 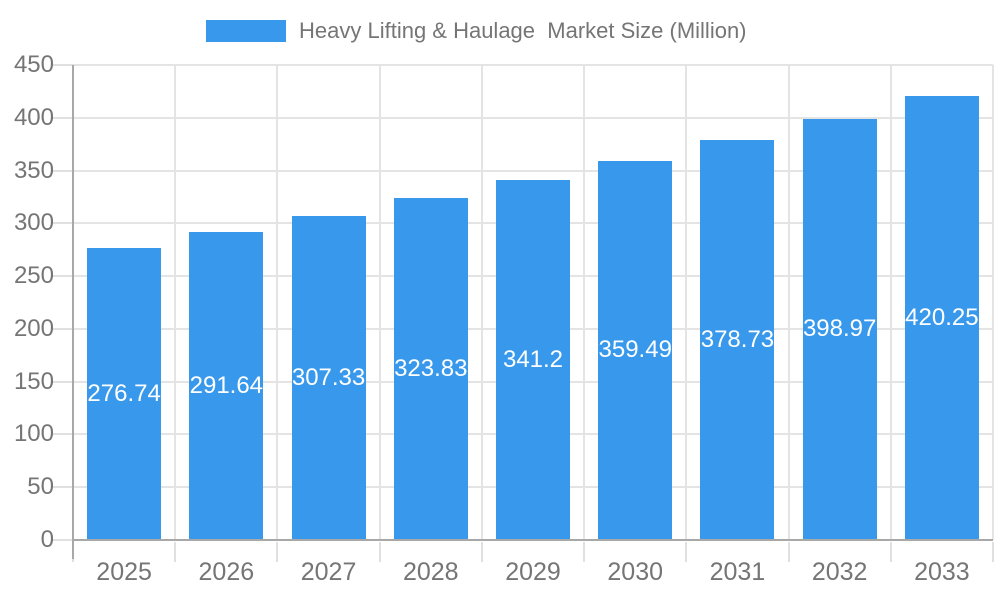 I want to click on y-axis-label: 200, so click(x=33, y=328).